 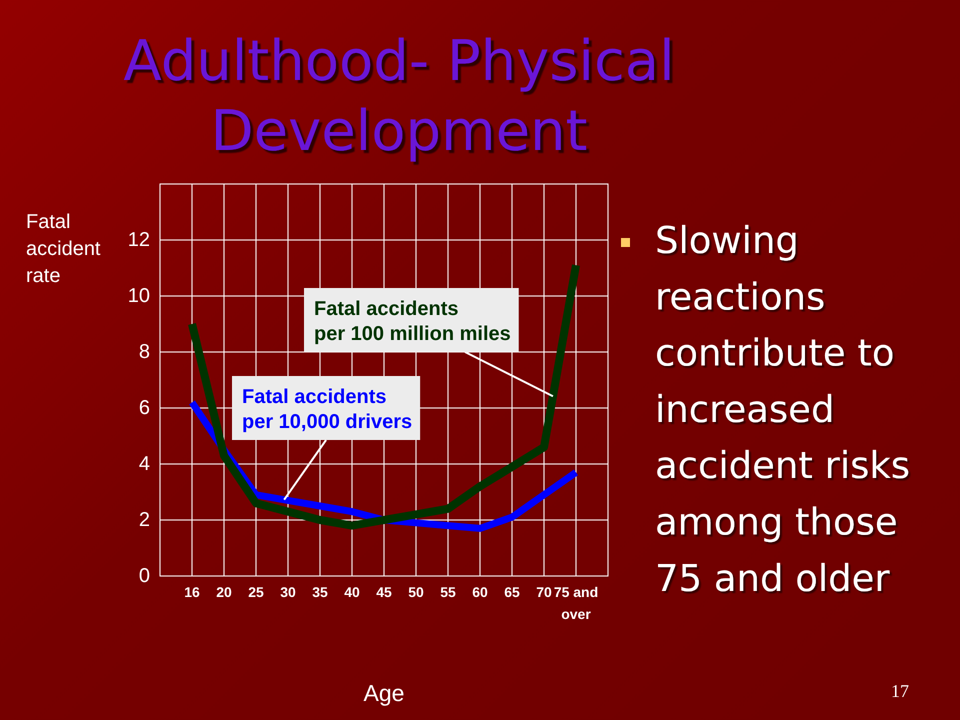 What do you see at coordinates (320, 592) in the screenshot?
I see `x-tick-label: 35` at bounding box center [320, 592].